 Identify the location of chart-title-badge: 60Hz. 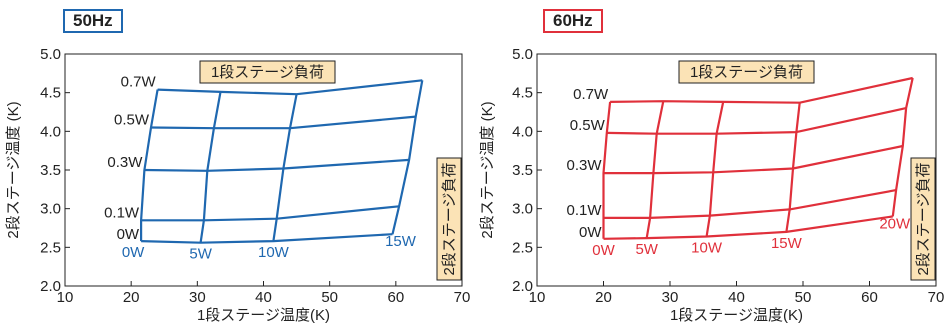
(573, 21).